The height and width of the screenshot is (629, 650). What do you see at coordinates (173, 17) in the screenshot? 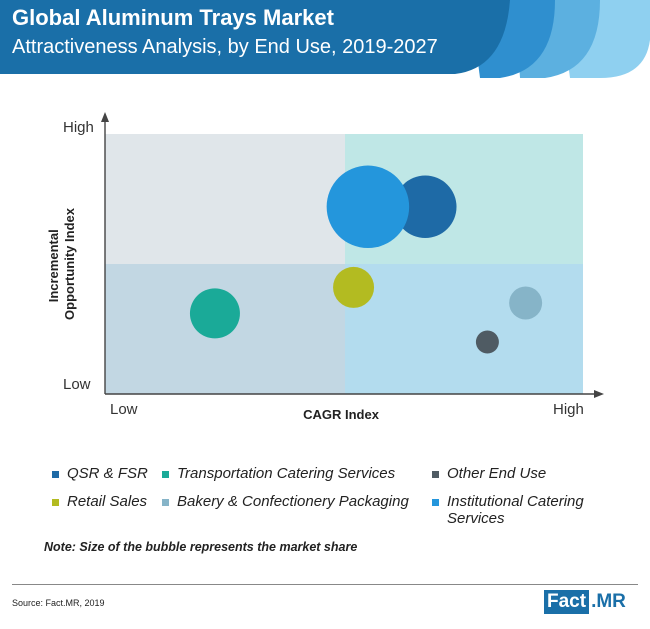
I see `page-title: Global Aluminum Trays Market` at bounding box center [173, 17].